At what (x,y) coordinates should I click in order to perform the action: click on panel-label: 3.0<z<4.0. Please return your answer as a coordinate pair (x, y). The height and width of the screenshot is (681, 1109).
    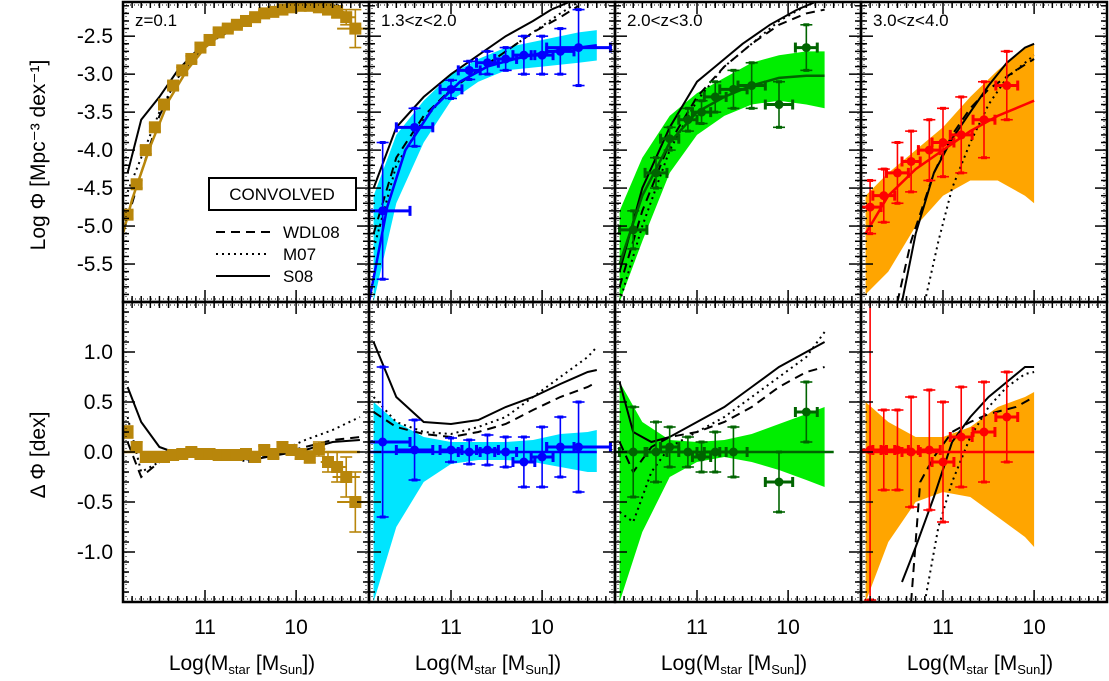
    Looking at the image, I should click on (911, 20).